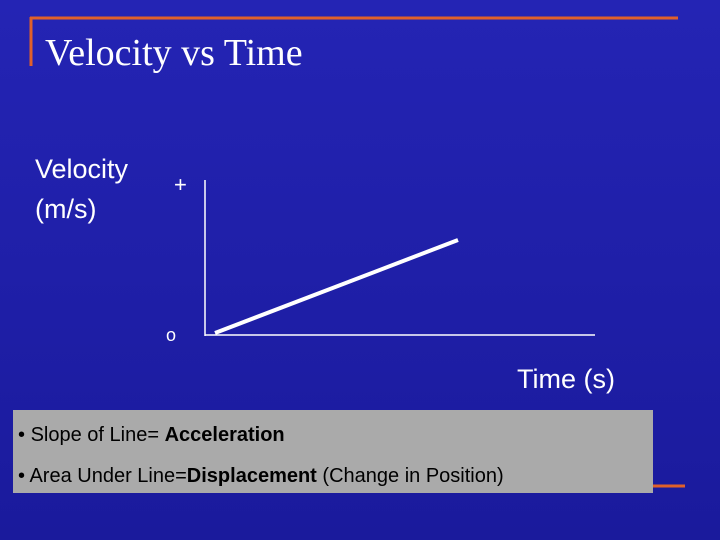  Describe the element at coordinates (412, 476) in the screenshot. I see `note-detail: (Change in Position)` at that location.